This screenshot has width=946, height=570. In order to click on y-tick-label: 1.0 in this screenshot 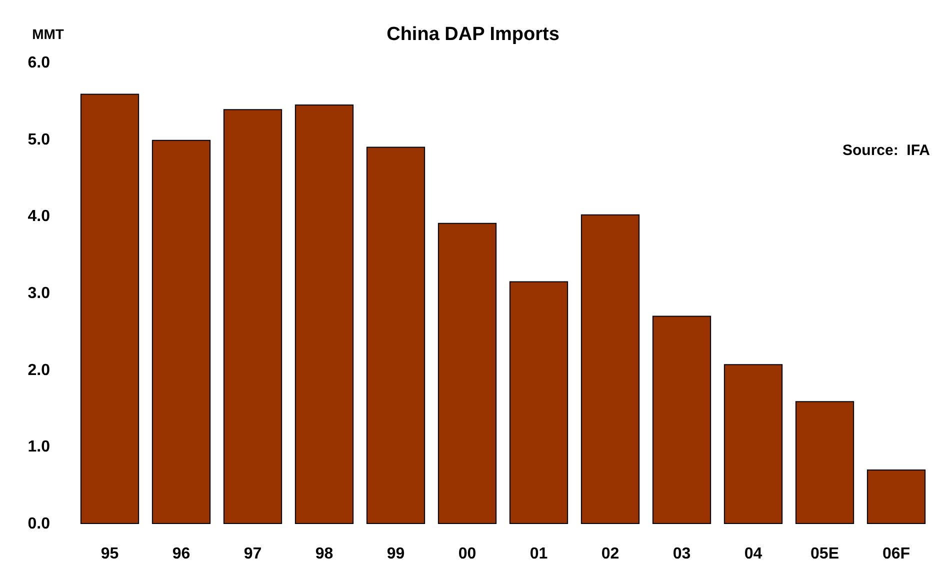, I will do `click(39, 447)`.